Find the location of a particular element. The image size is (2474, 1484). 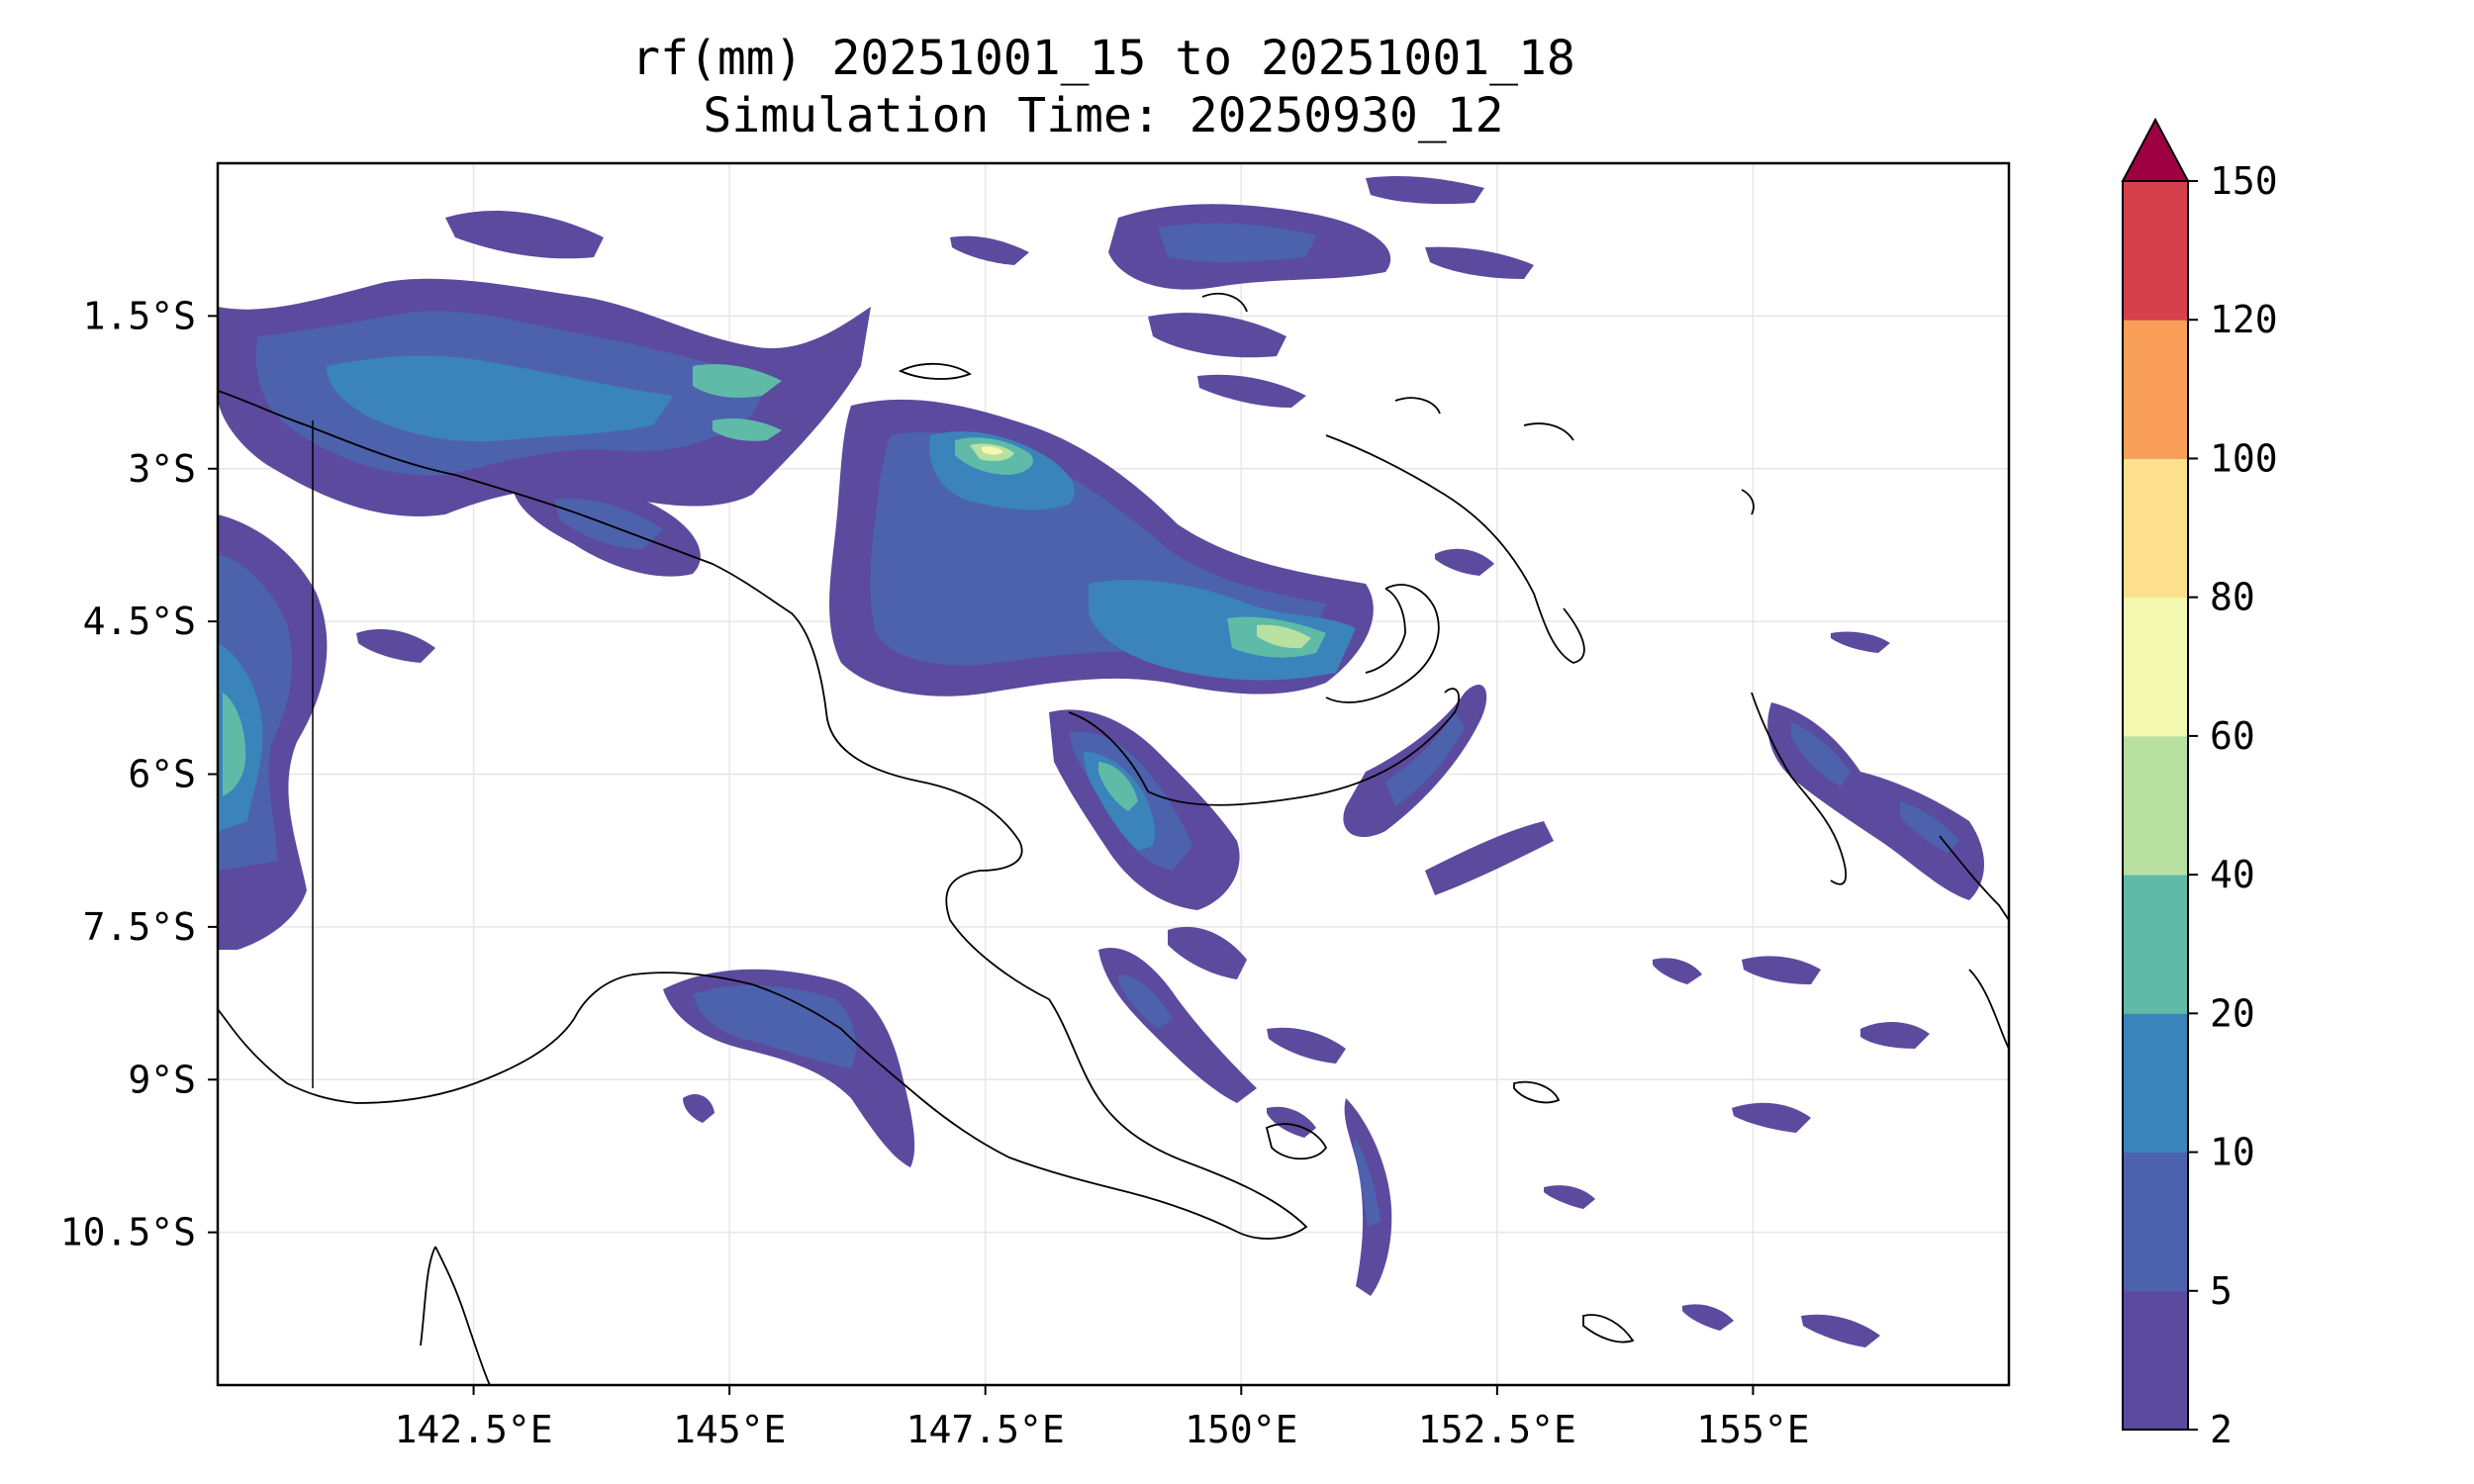

rain-band-south is located at coordinates (1028, 1122).